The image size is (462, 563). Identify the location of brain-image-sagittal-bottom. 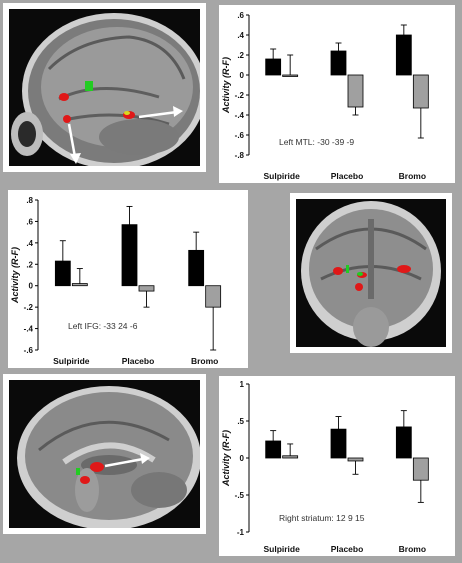
(104, 454).